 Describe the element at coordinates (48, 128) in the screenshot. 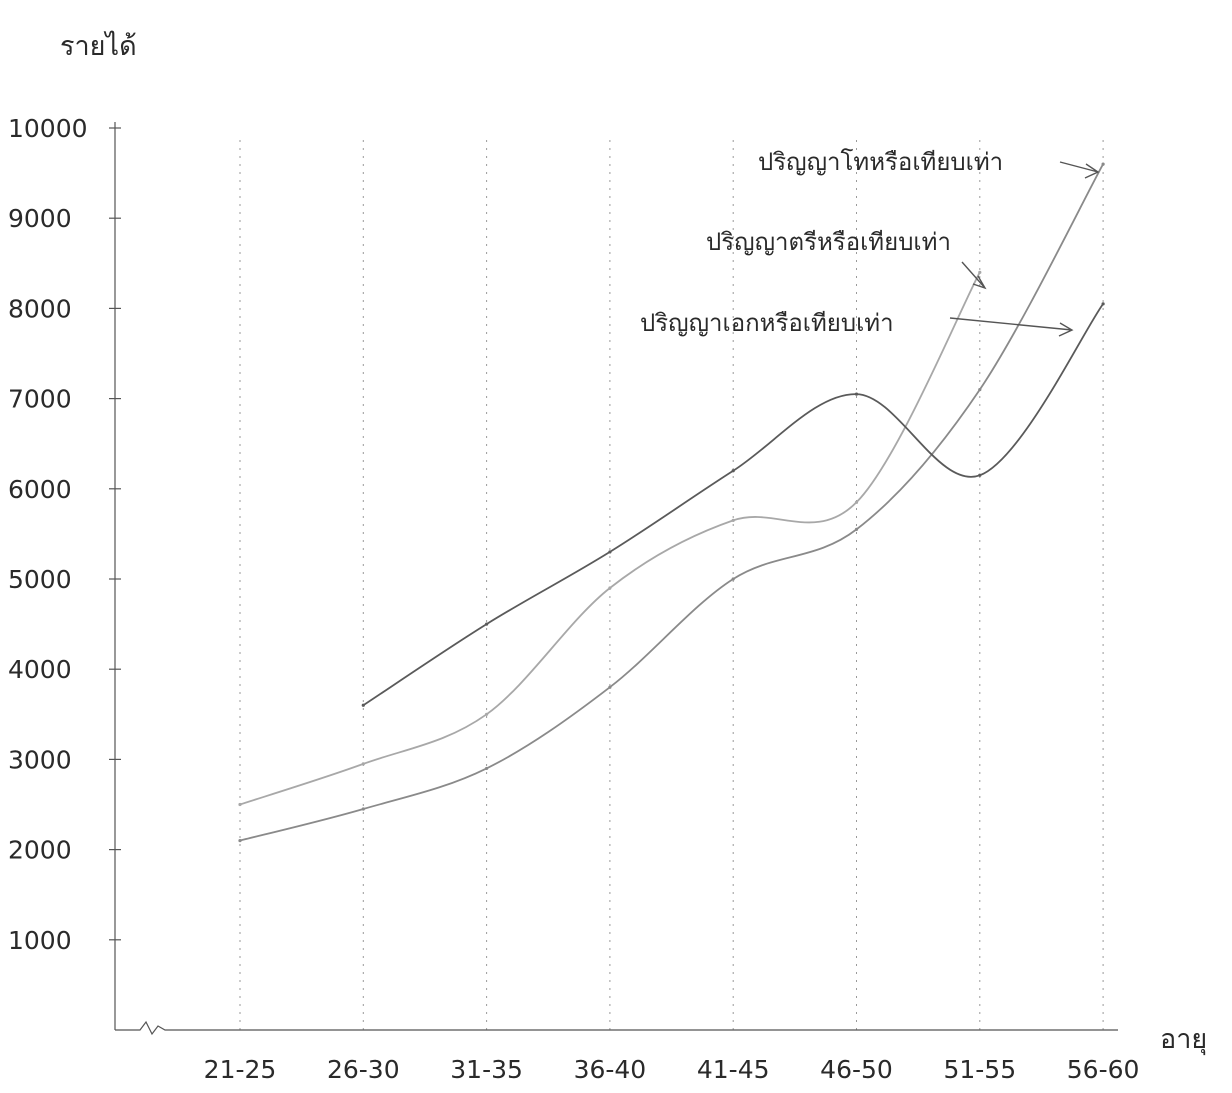

I see `y-tick-label-10000: 10000` at that location.